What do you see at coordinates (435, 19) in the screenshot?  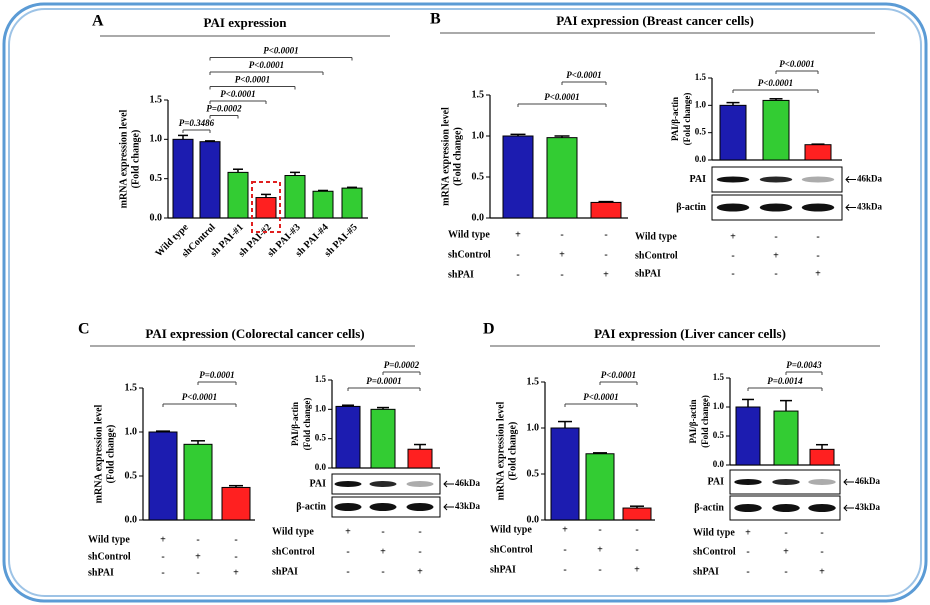 I see `panel-letter: B` at bounding box center [435, 19].